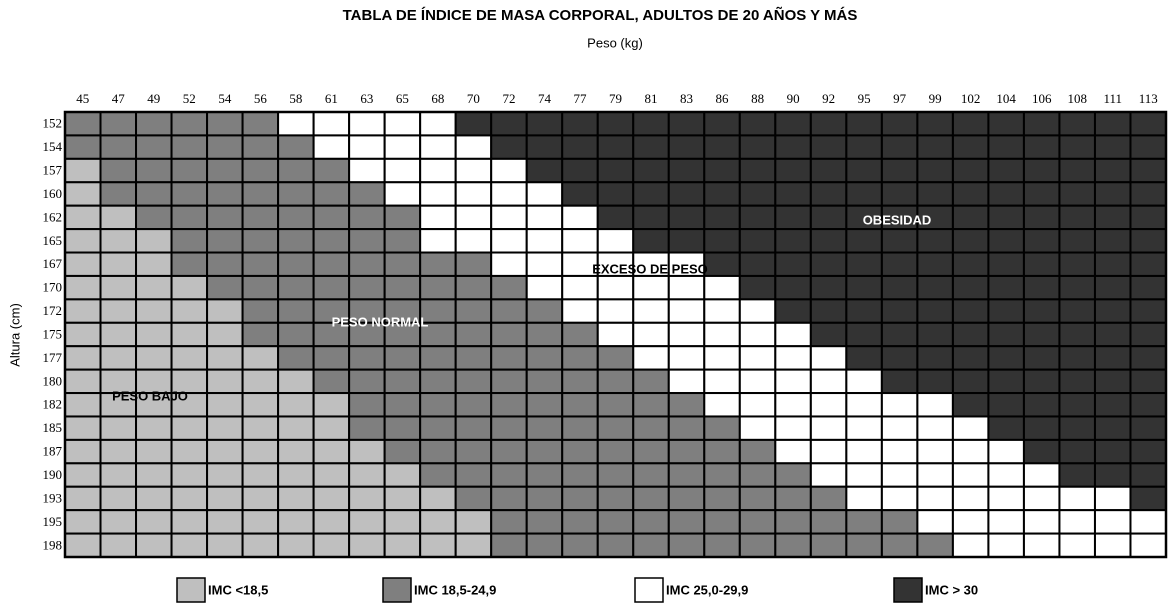 The width and height of the screenshot is (1171, 613). What do you see at coordinates (615, 98) in the screenshot?
I see `column-label: 79` at bounding box center [615, 98].